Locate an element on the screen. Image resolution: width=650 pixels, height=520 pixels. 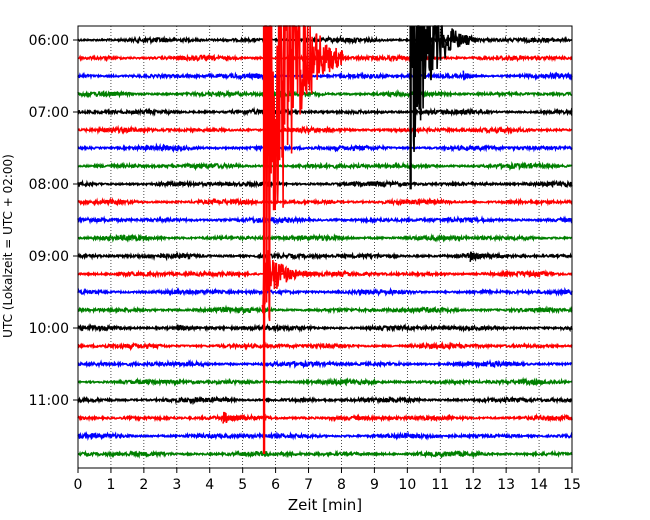
y-tick-label-08:00: 08:00 is located at coordinates (49, 185).